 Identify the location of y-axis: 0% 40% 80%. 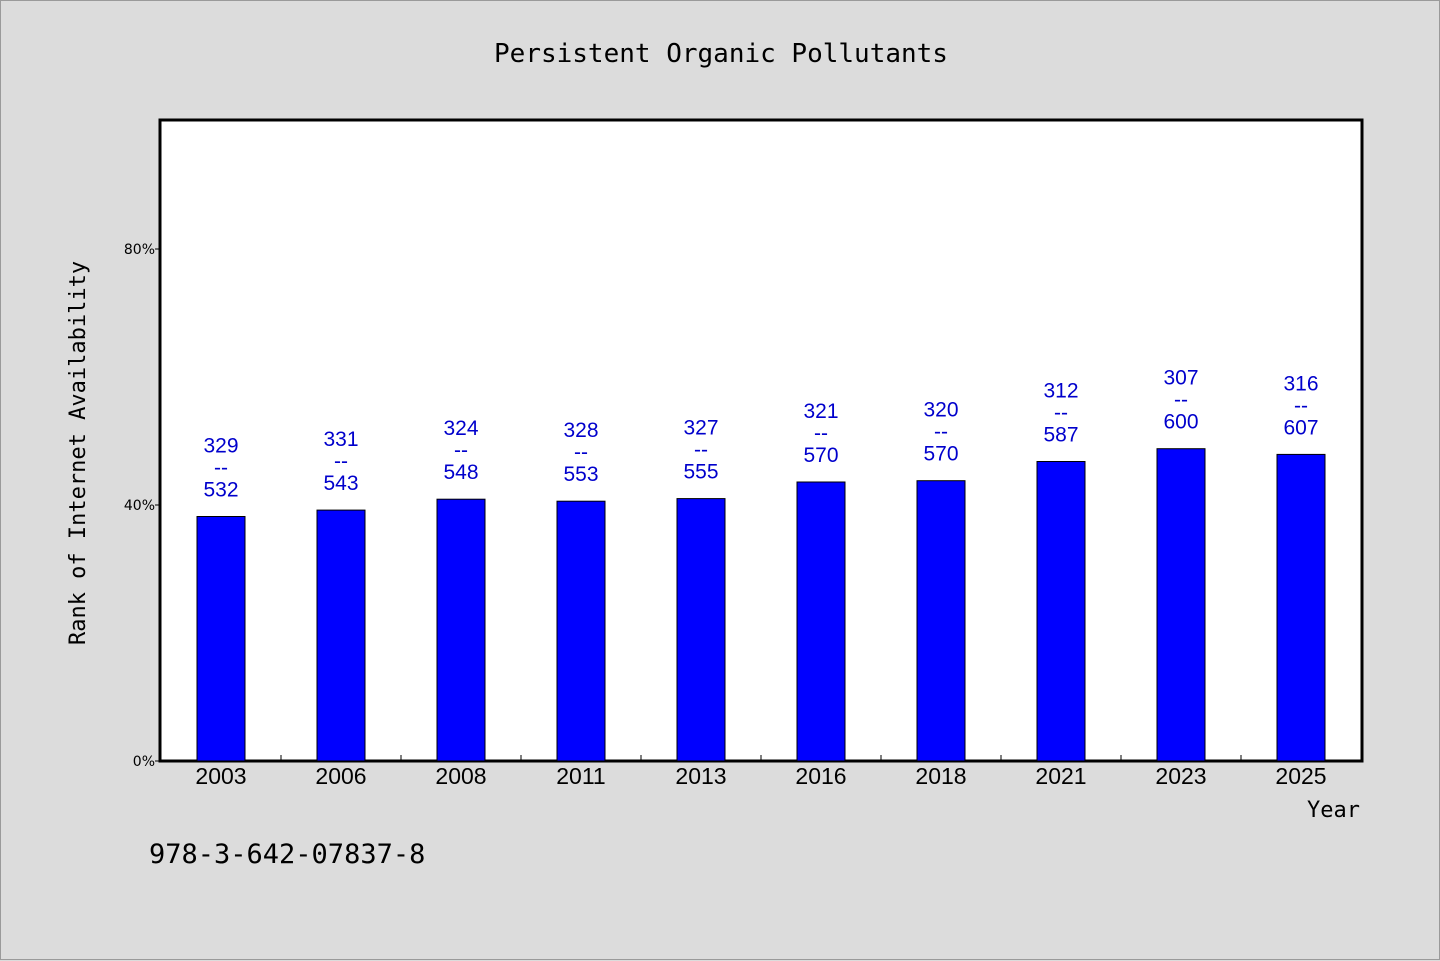
(142, 506).